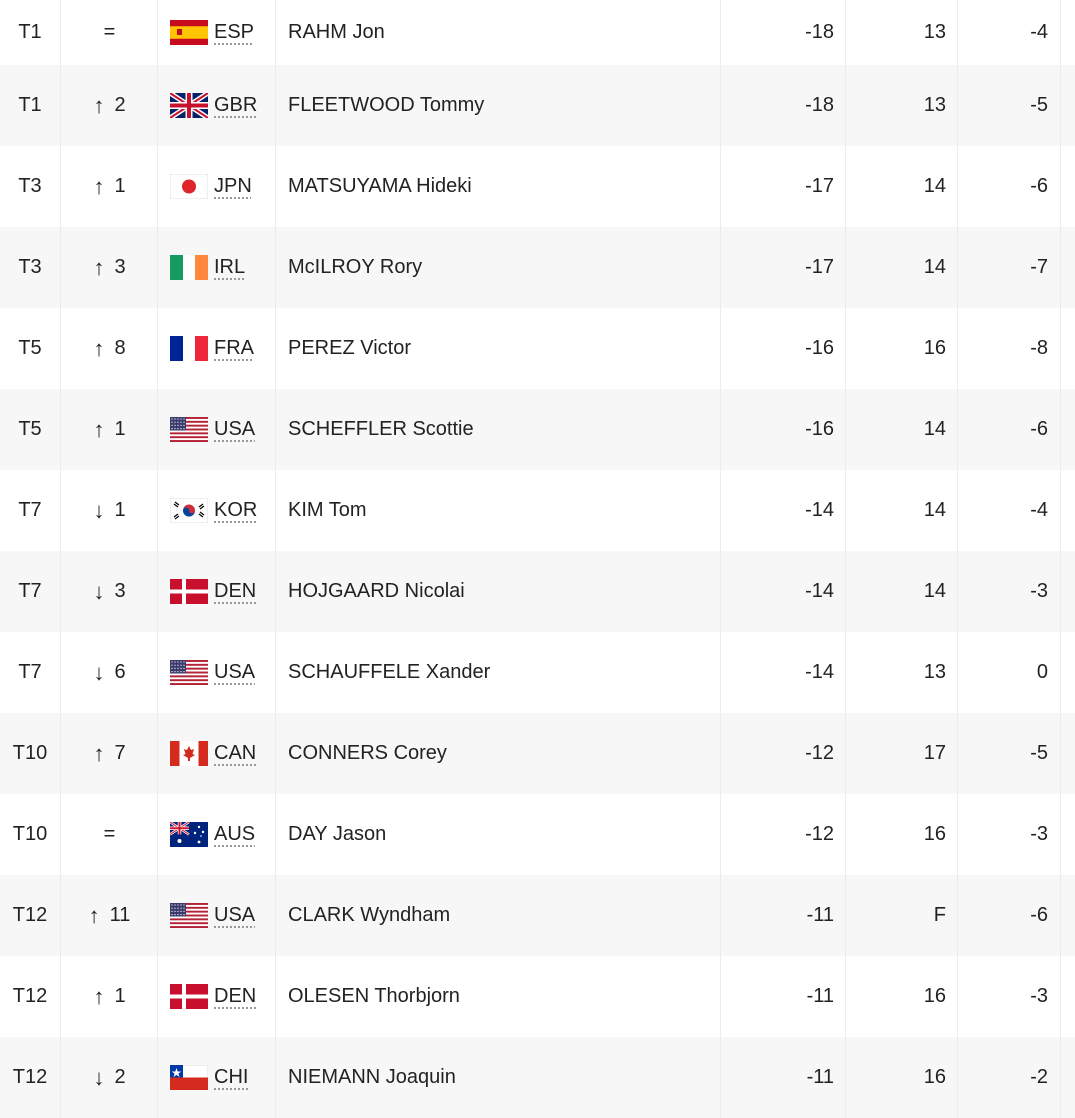 Image resolution: width=1075 pixels, height=1118 pixels. I want to click on country: DEN, so click(222, 591).